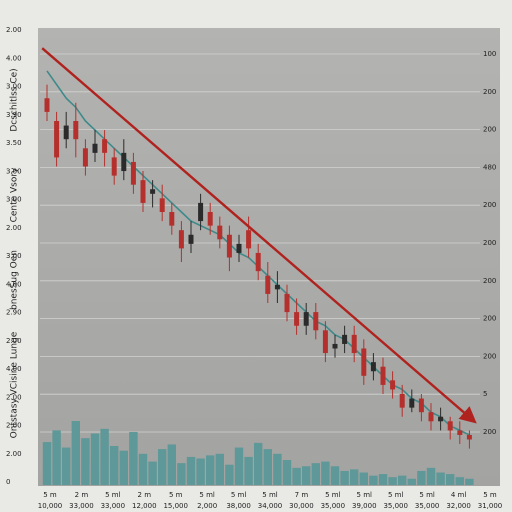 The image size is (512, 512). What do you see at coordinates (15, 195) in the screenshot?
I see `side-text: Cente Vsory` at bounding box center [15, 195].